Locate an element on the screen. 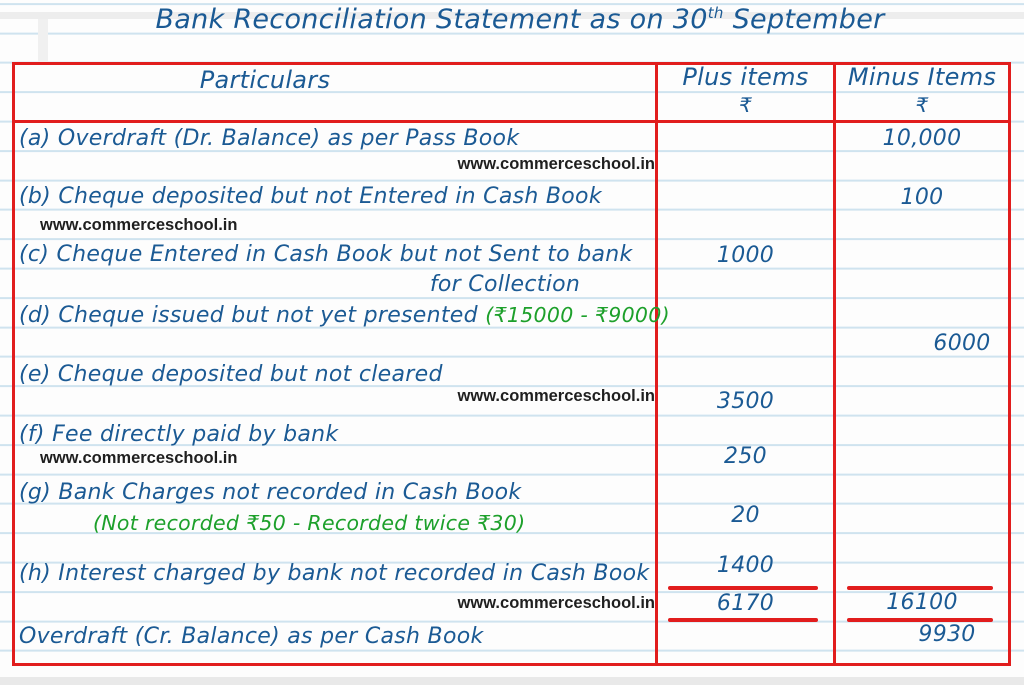  page-bottom-band is located at coordinates (512, 681).